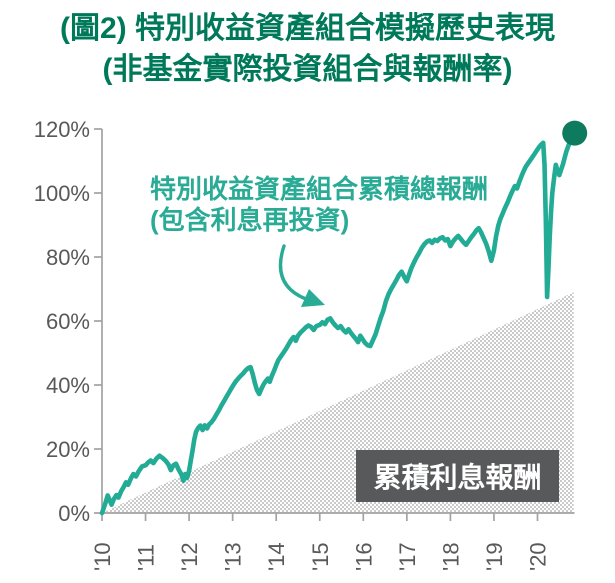  Describe the element at coordinates (450, 556) in the screenshot. I see `x-axis-label: '18` at that location.